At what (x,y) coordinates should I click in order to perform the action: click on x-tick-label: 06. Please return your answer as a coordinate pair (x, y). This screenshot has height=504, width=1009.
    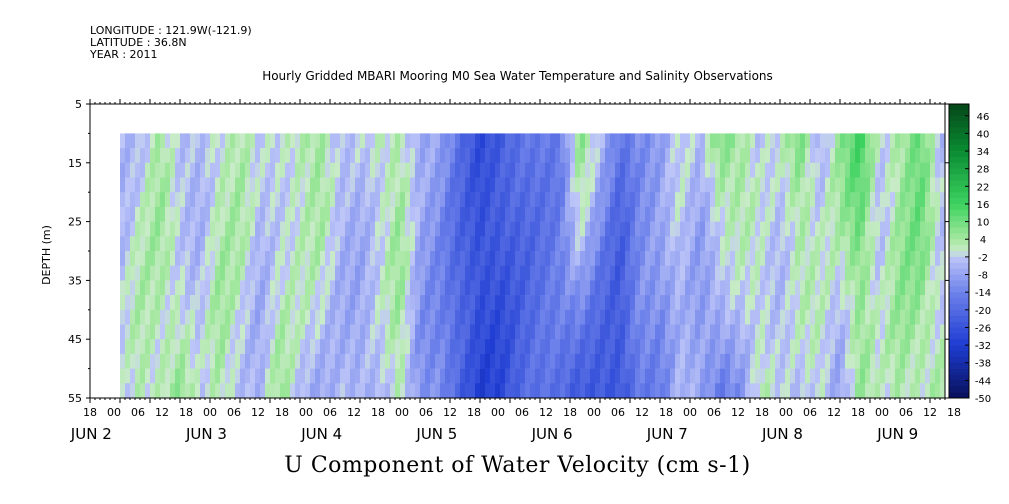
    Looking at the image, I should click on (810, 412).